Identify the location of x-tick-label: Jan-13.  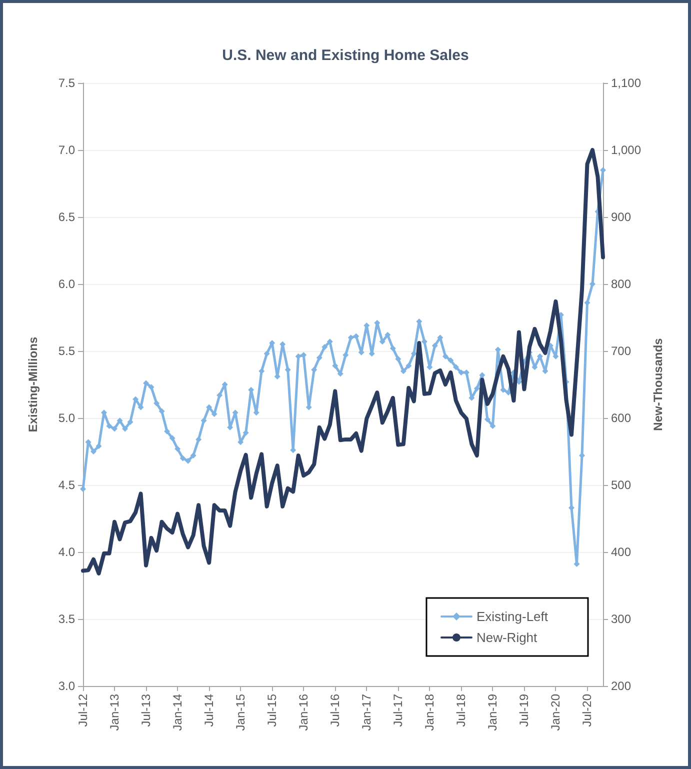
(115, 712).